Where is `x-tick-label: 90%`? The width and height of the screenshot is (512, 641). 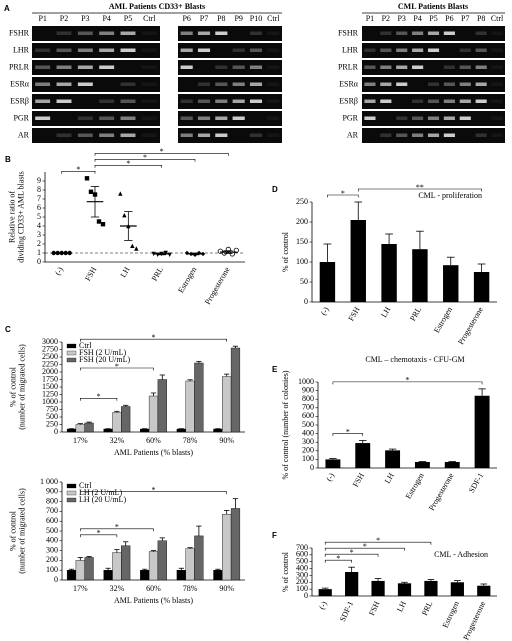
x-tick-label: 90% is located at coordinates (226, 440).